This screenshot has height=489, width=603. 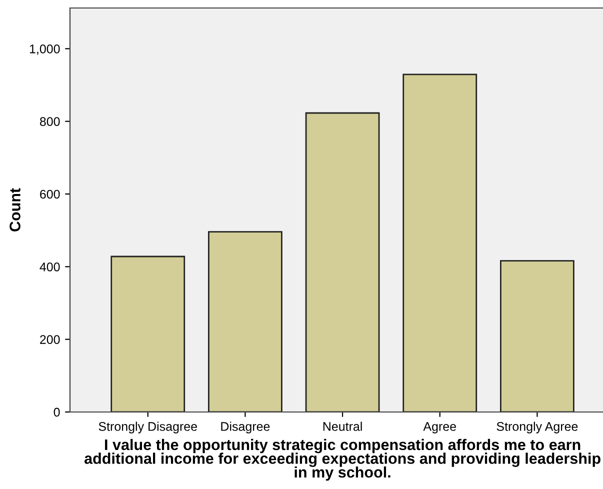 I want to click on y-axis-title: Count, so click(x=15, y=210).